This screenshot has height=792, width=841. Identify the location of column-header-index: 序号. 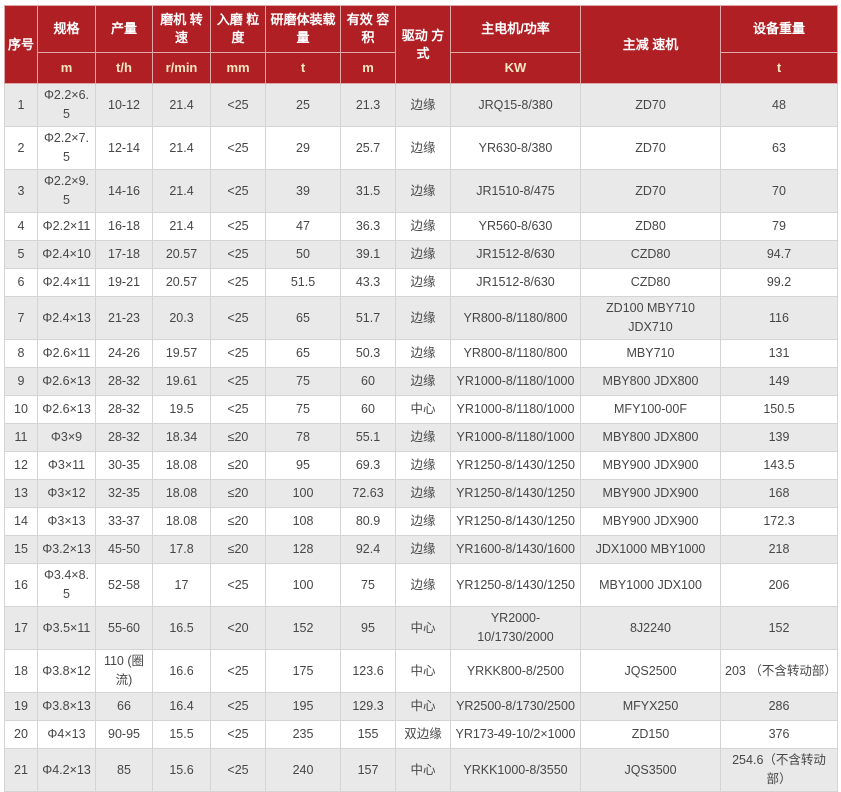
(21, 44).